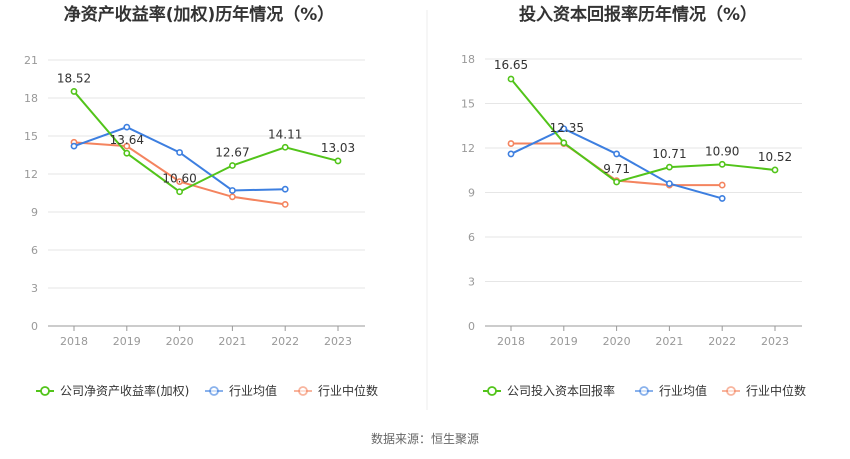 This screenshot has width=850, height=459. What do you see at coordinates (511, 65) in the screenshot?
I see `data-label: 16.65` at bounding box center [511, 65].